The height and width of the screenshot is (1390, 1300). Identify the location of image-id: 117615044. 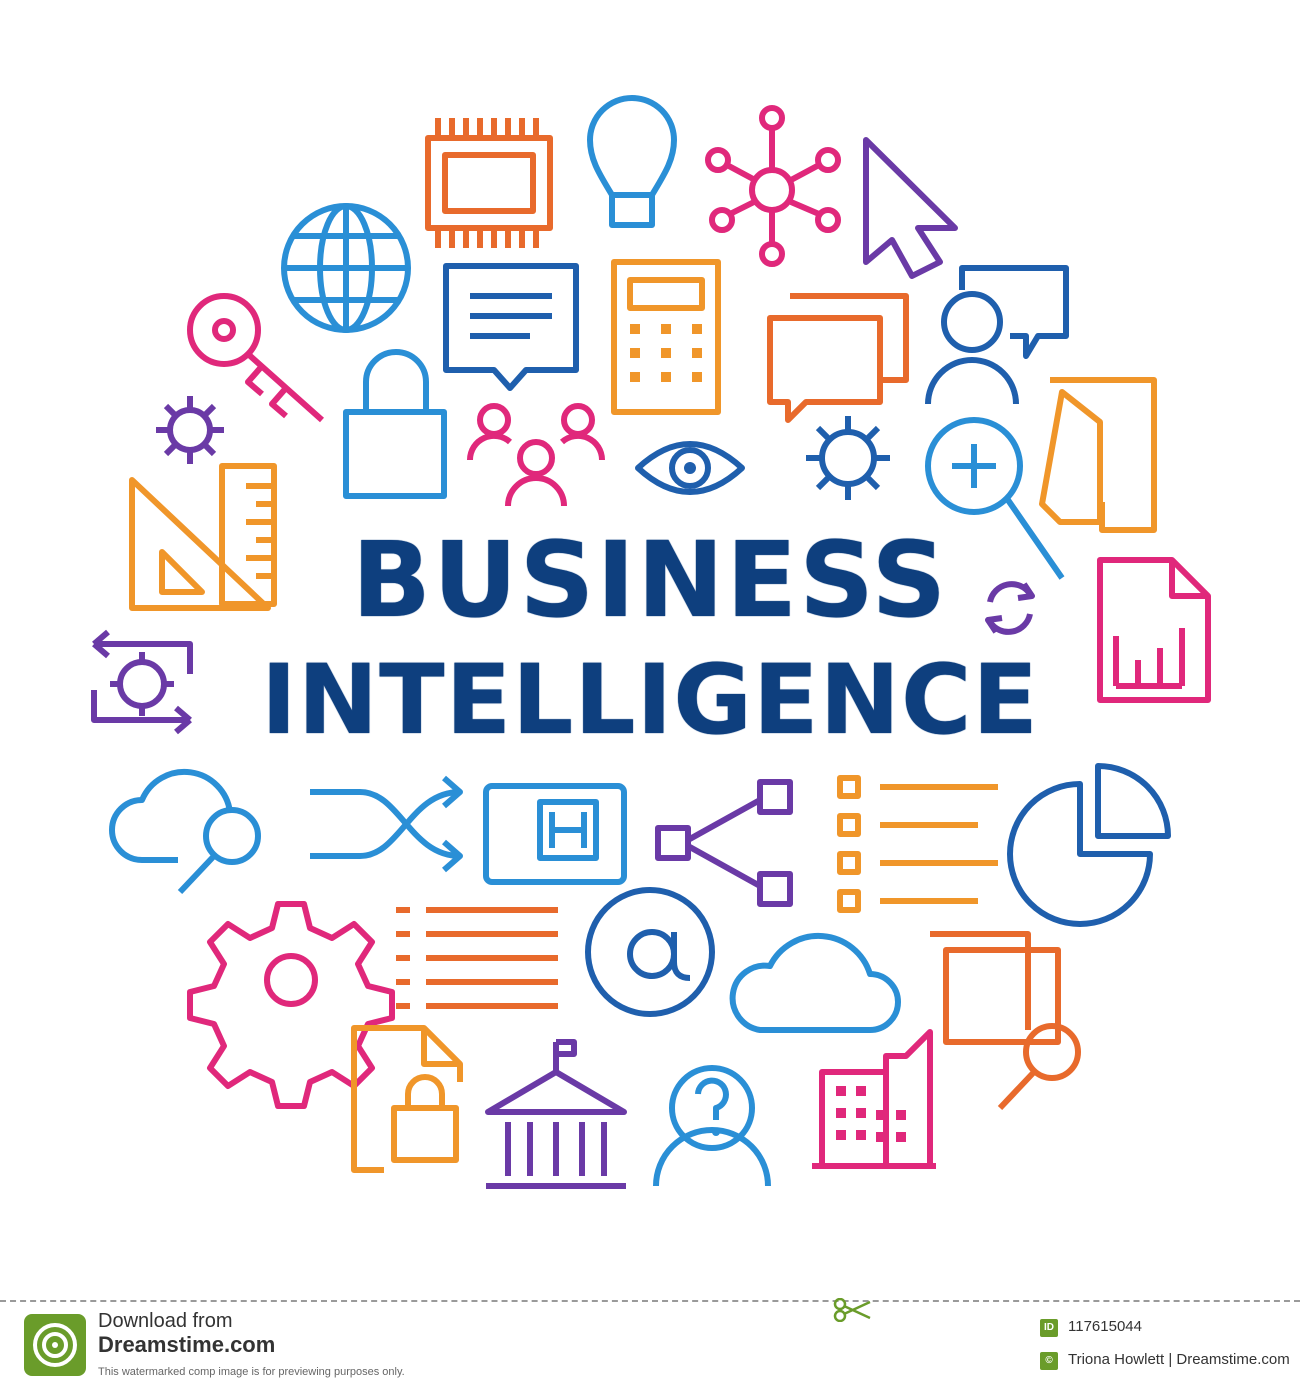
(1105, 1326).